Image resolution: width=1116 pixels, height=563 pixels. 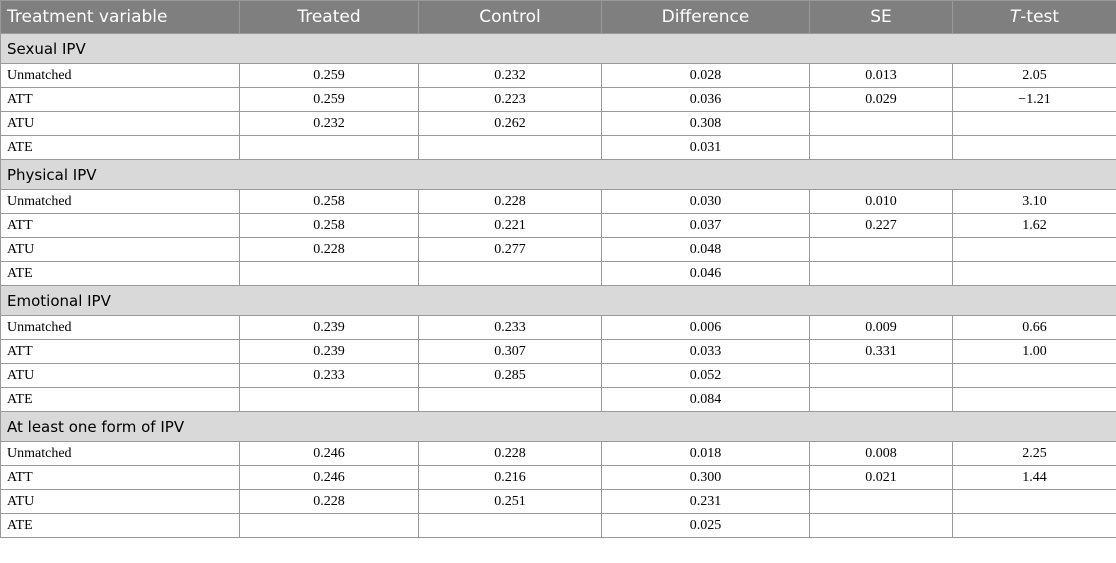 What do you see at coordinates (881, 225) in the screenshot?
I see `cell: 0.227` at bounding box center [881, 225].